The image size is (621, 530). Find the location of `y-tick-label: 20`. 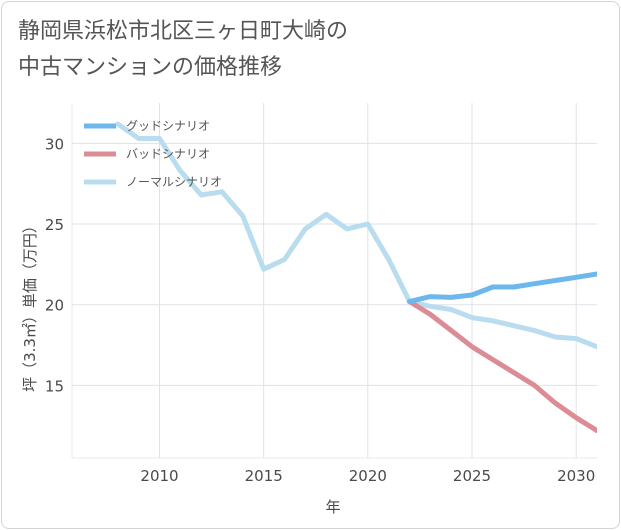

y-tick-label: 20 is located at coordinates (54, 306).